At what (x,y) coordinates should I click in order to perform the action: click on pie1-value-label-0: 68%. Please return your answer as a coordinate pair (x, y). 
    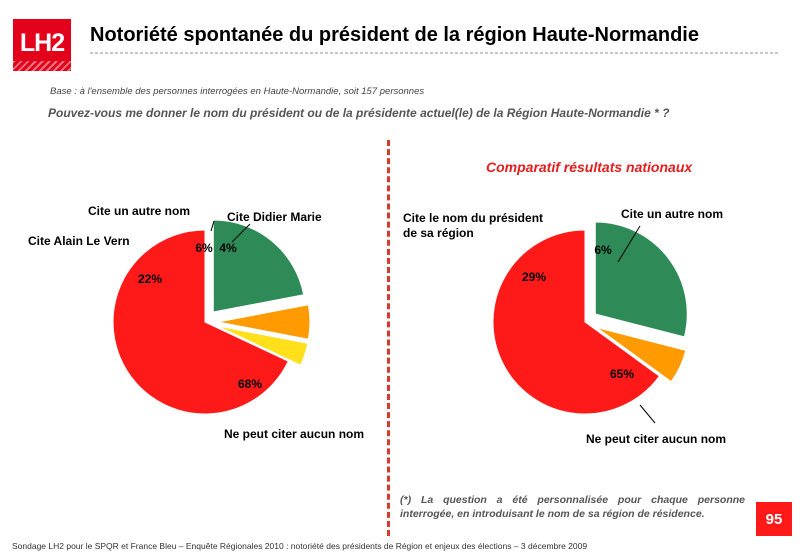
    Looking at the image, I should click on (250, 384).